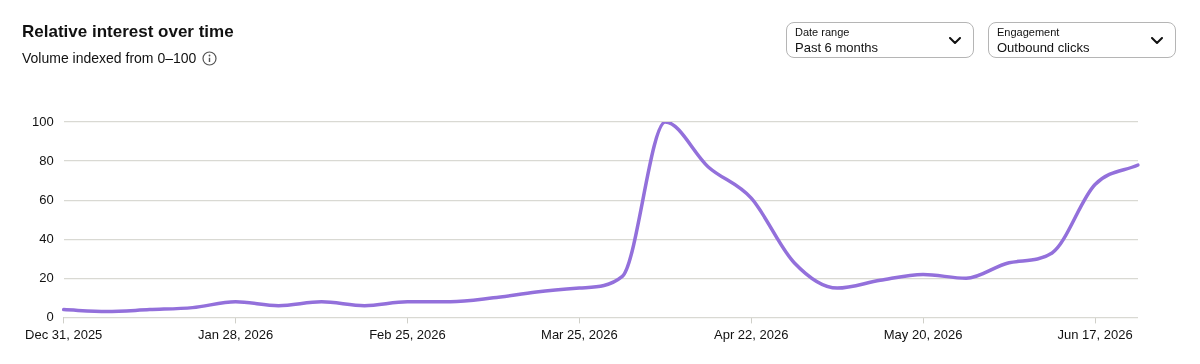 This screenshot has width=1200, height=364. Describe the element at coordinates (46, 160) in the screenshot. I see `y-tick-label: 80` at that location.